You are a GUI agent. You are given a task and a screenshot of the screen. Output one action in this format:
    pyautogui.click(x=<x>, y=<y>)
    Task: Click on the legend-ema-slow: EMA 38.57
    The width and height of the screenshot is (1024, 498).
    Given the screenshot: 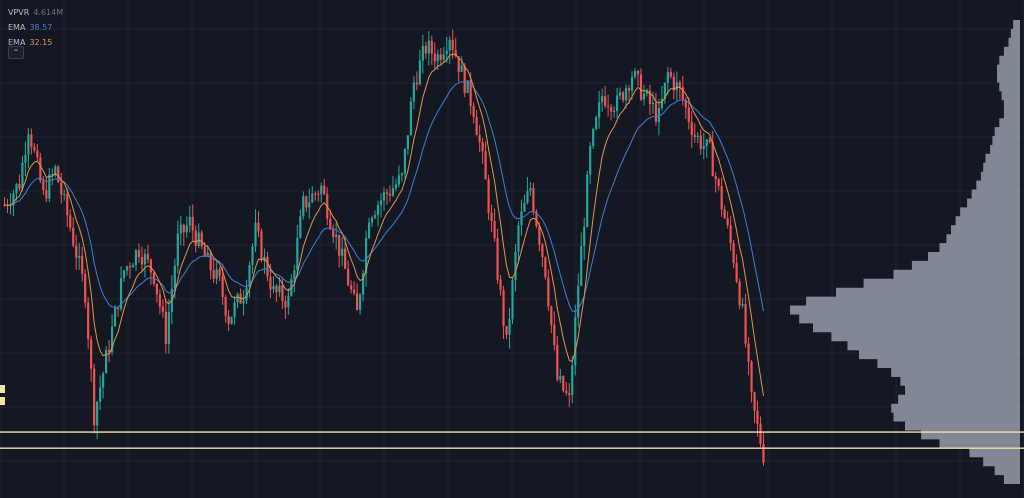 What is the action you would take?
    pyautogui.click(x=35, y=27)
    